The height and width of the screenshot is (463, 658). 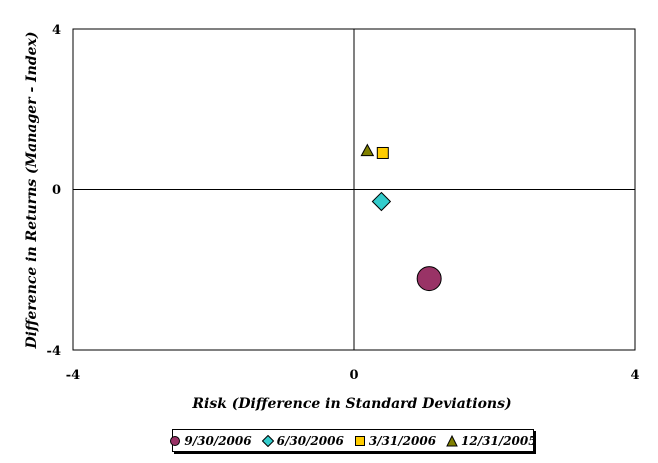 What do you see at coordinates (359, 440) in the screenshot?
I see `square-marker-icon` at bounding box center [359, 440].